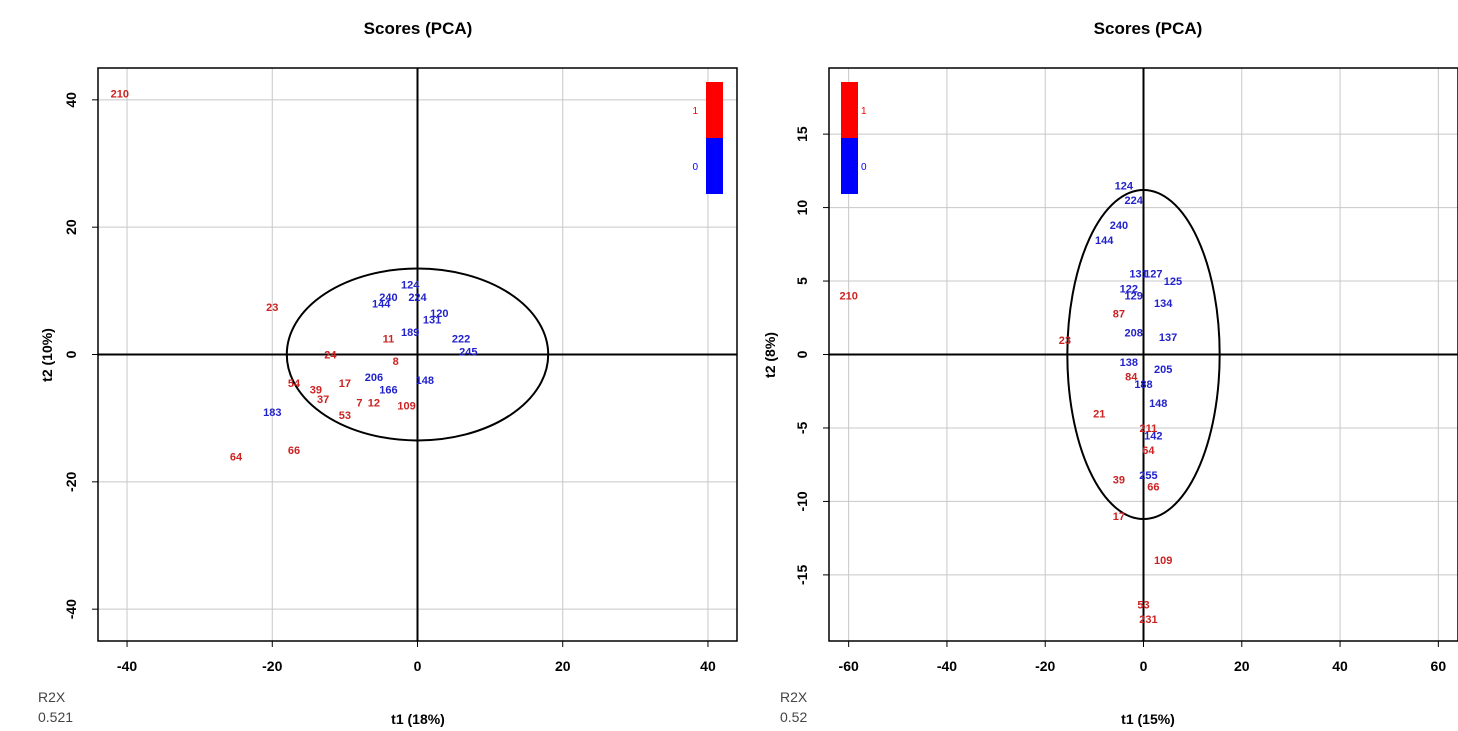 Image resolution: width=1458 pixels, height=731 pixels. I want to click on score-point-label: 138, so click(1129, 363).